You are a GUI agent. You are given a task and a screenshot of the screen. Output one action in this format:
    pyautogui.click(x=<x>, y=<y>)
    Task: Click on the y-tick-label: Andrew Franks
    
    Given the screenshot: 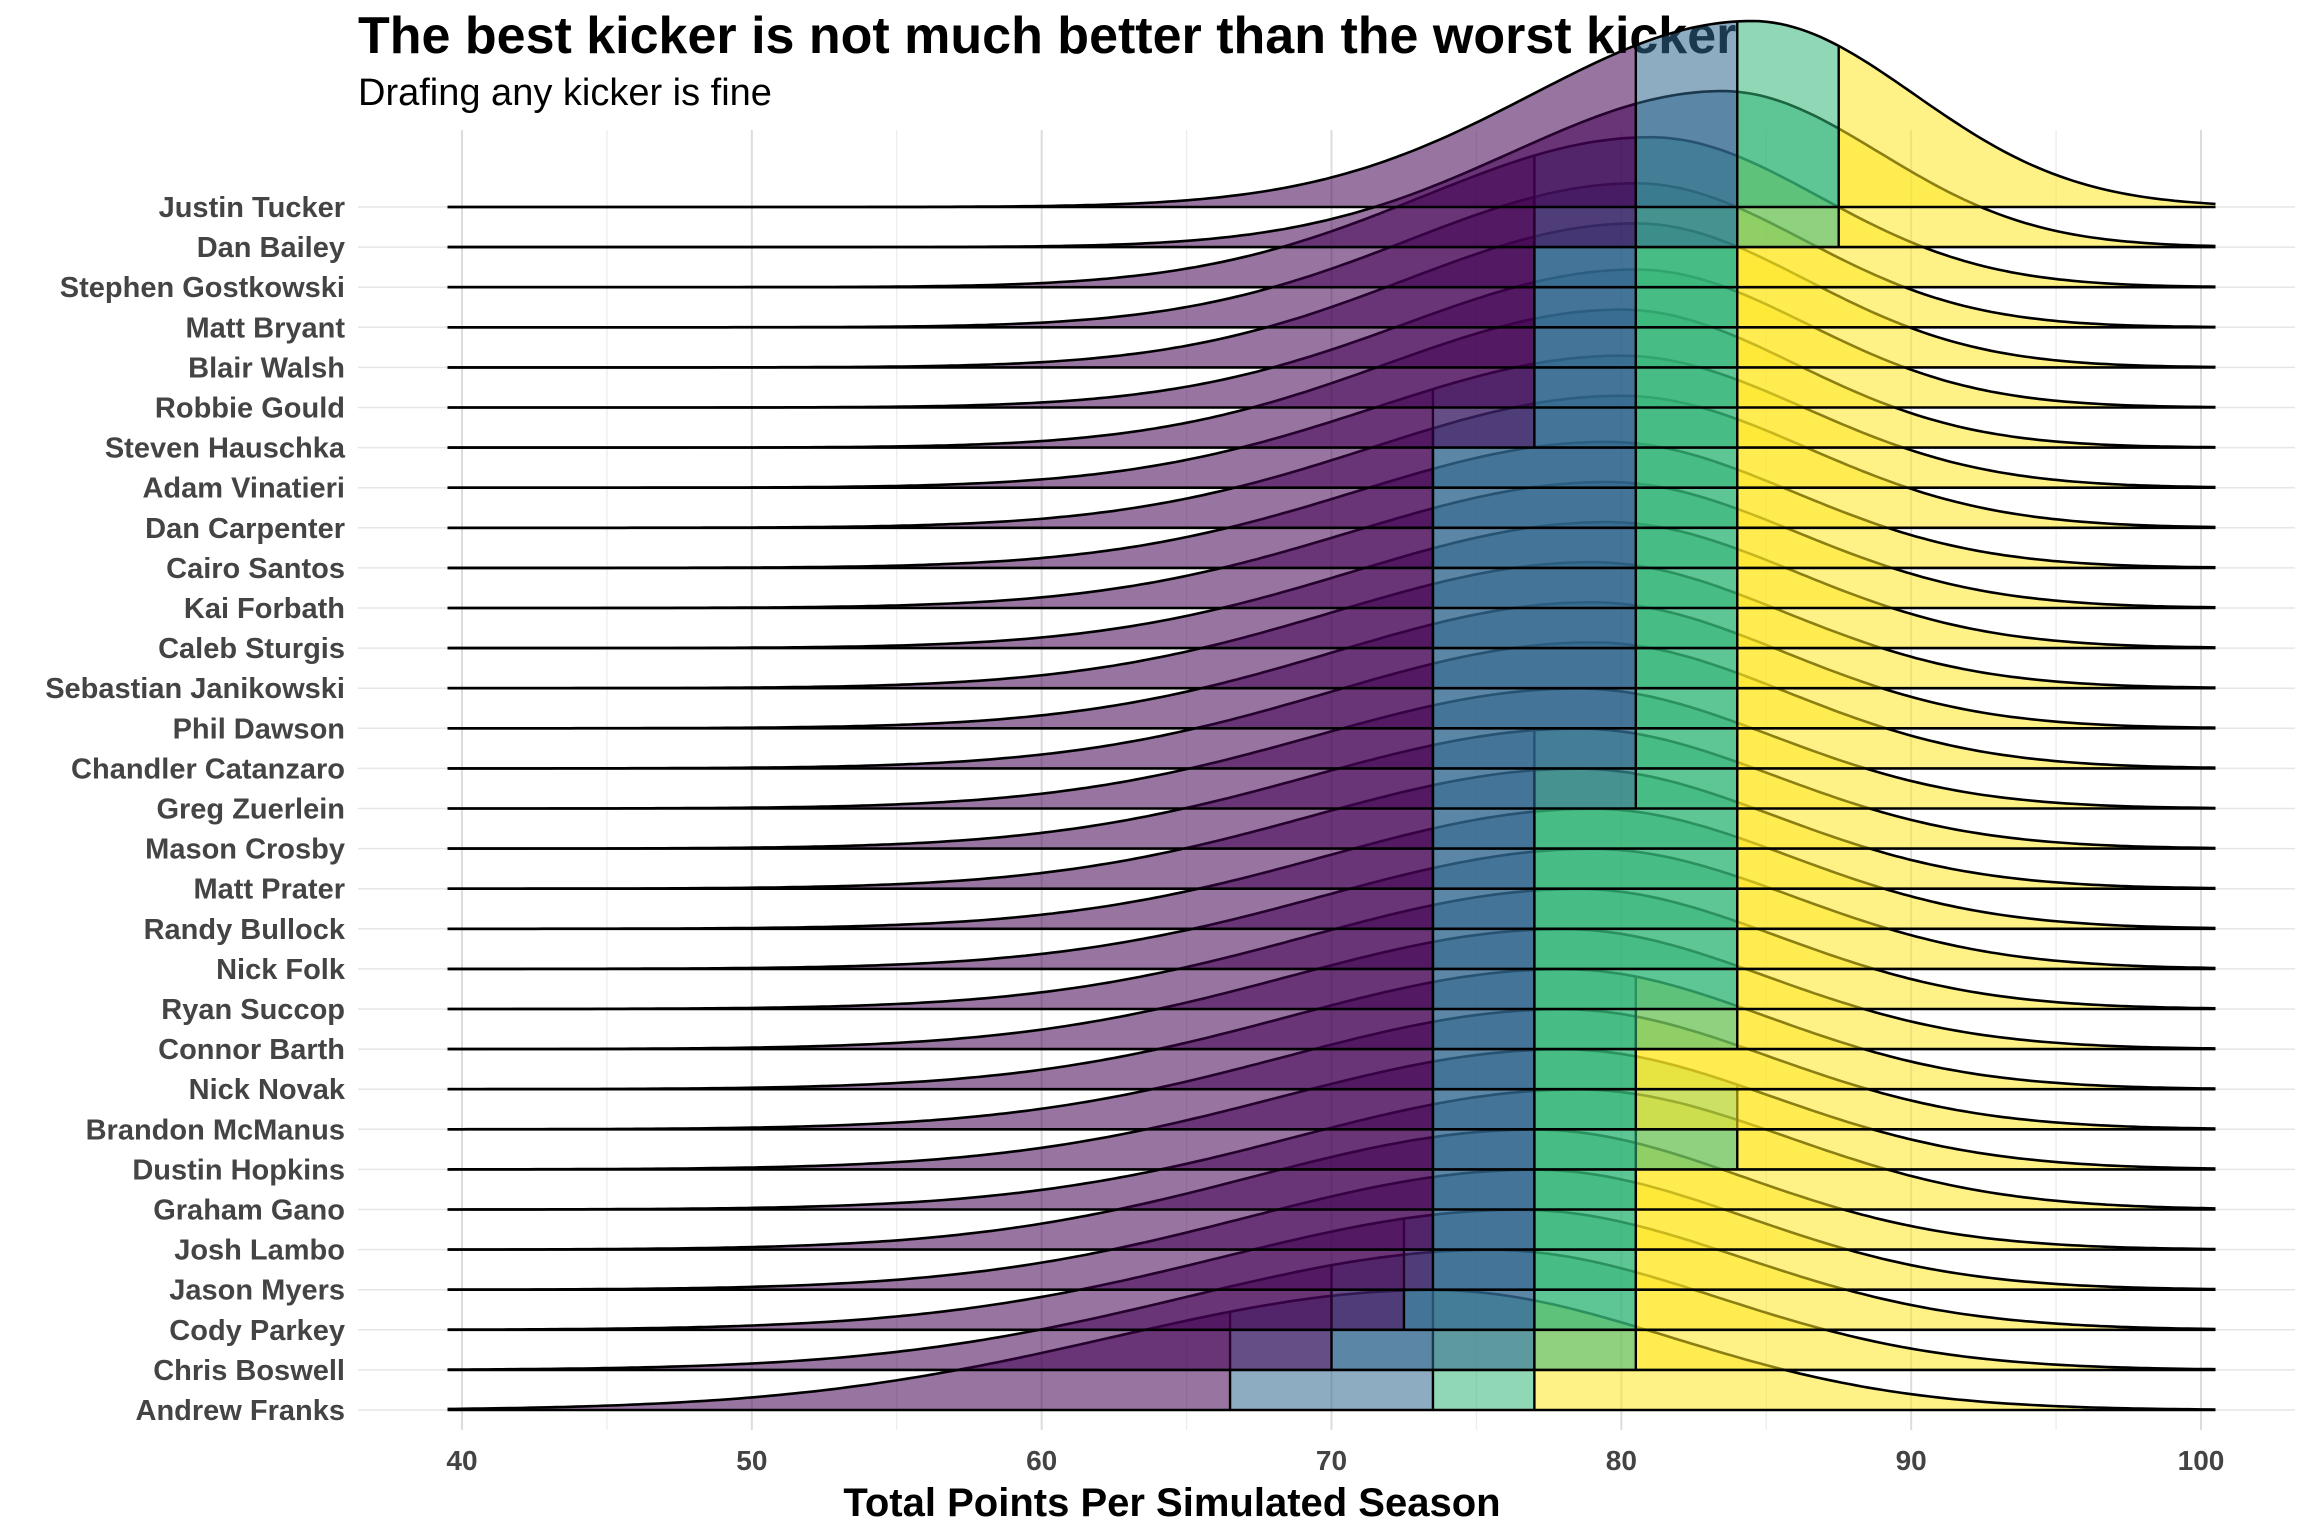 What is the action you would take?
    pyautogui.click(x=241, y=1411)
    